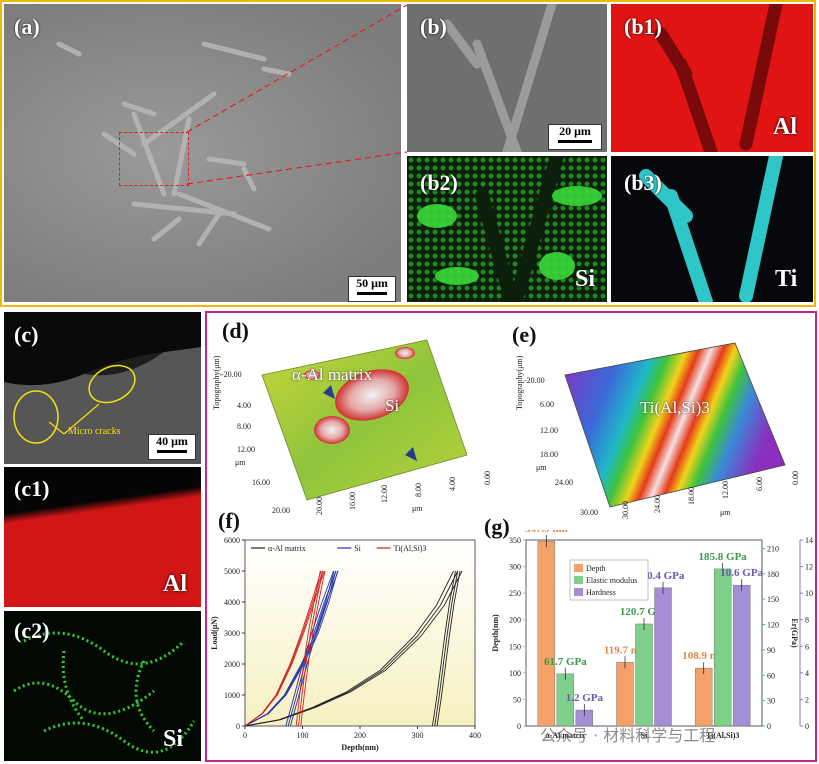 Image resolution: width=819 pixels, height=764 pixels. What do you see at coordinates (722, 735) in the screenshot?
I see `category-label: Ti(Al,Si)3` at bounding box center [722, 735].